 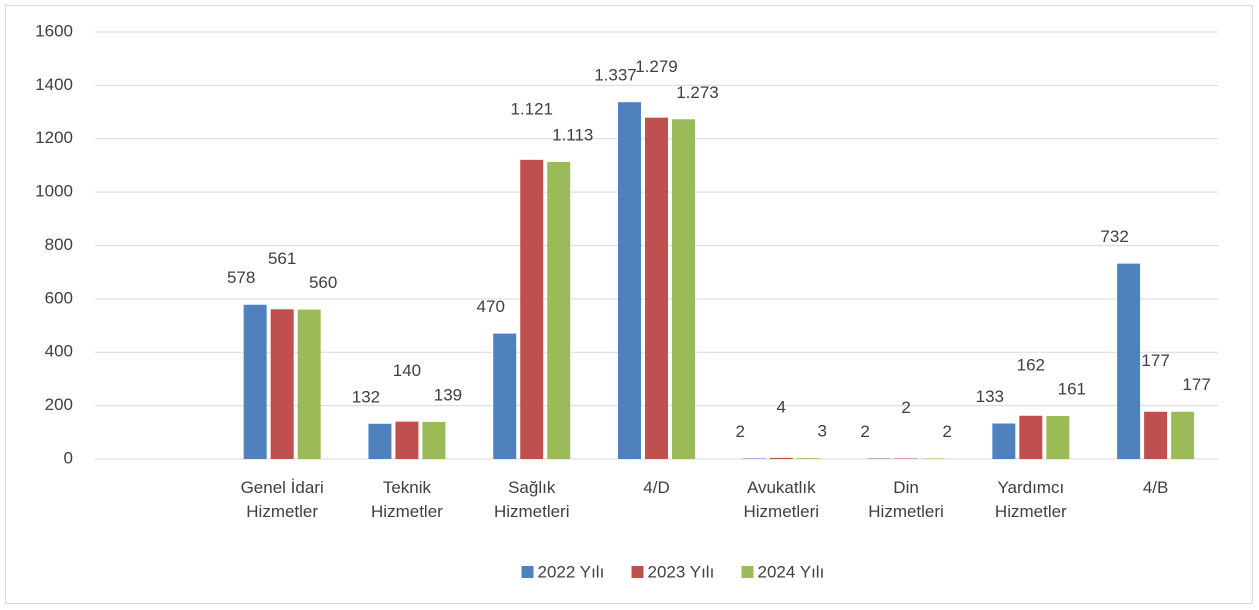 I want to click on value-label: 732, so click(x=1114, y=236).